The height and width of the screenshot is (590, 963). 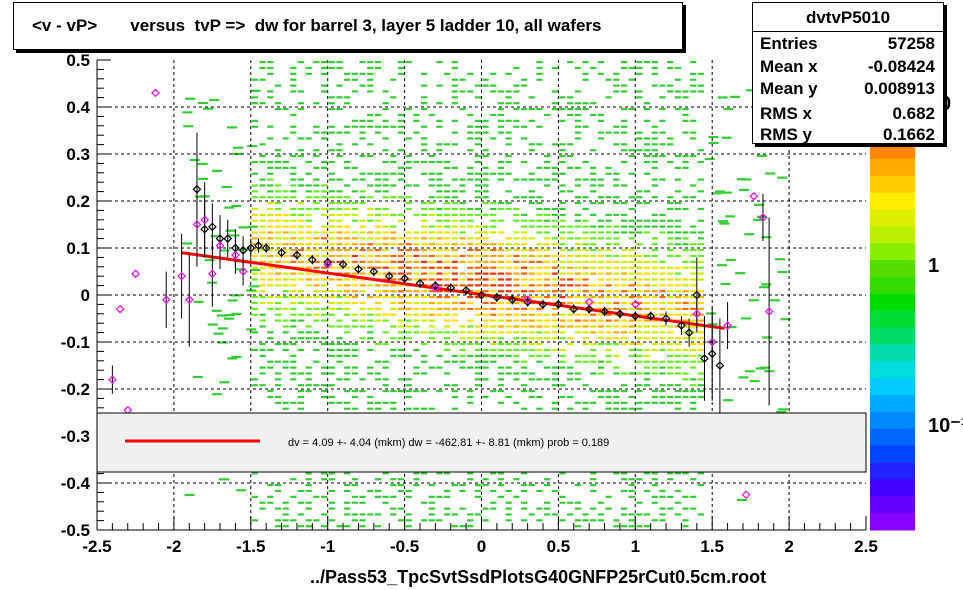 I want to click on profile-point-magenta, so click(x=189, y=300).